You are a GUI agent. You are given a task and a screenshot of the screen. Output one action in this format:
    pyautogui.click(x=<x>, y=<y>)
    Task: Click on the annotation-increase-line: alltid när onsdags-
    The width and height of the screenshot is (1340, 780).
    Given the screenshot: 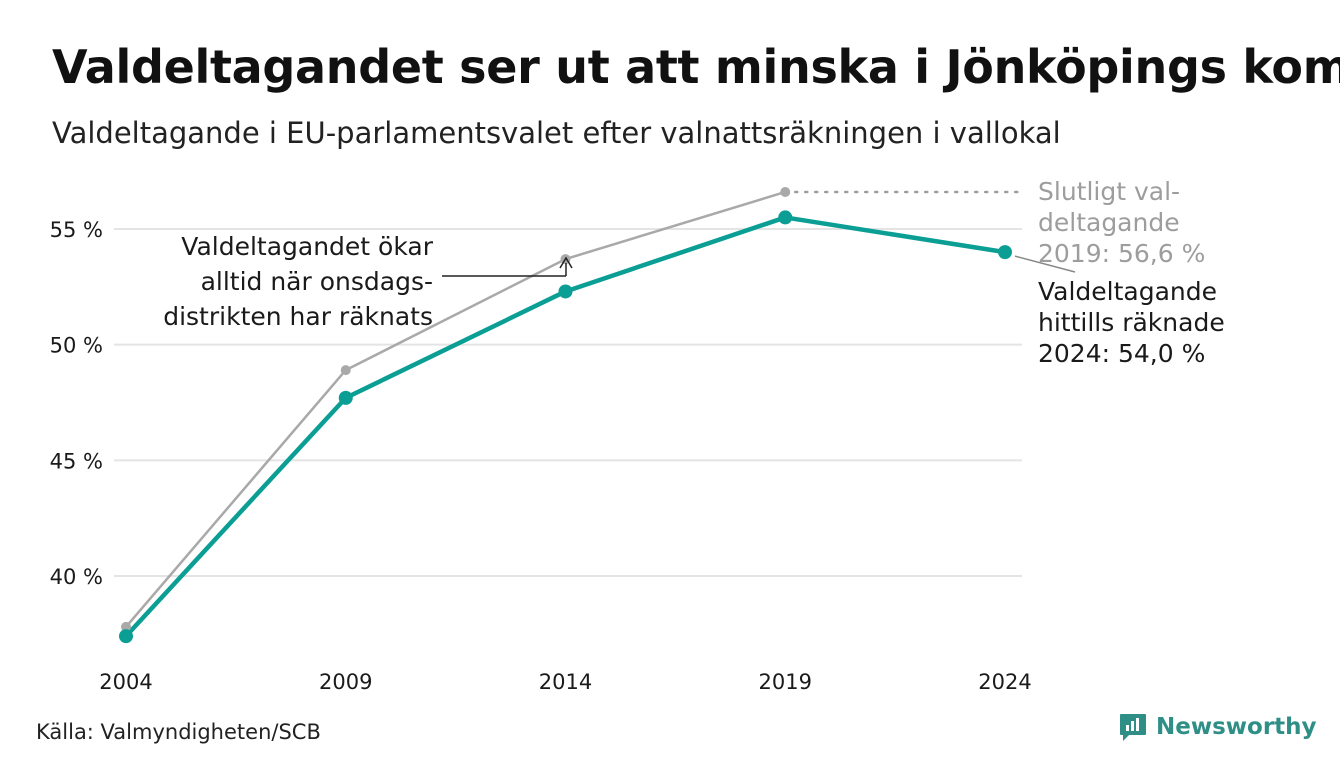 What is the action you would take?
    pyautogui.click(x=317, y=281)
    